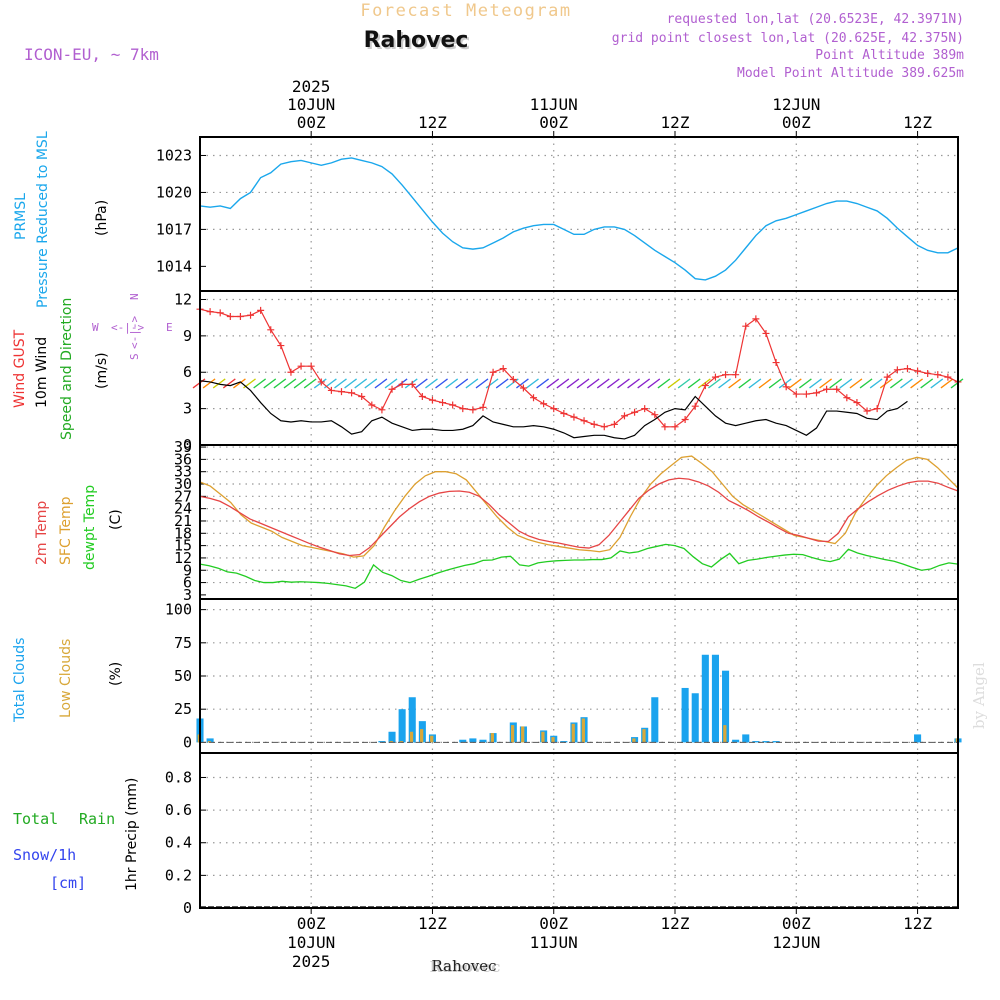 The width and height of the screenshot is (1000, 1000). I want to click on y-tick-label: 1020, so click(174, 192).